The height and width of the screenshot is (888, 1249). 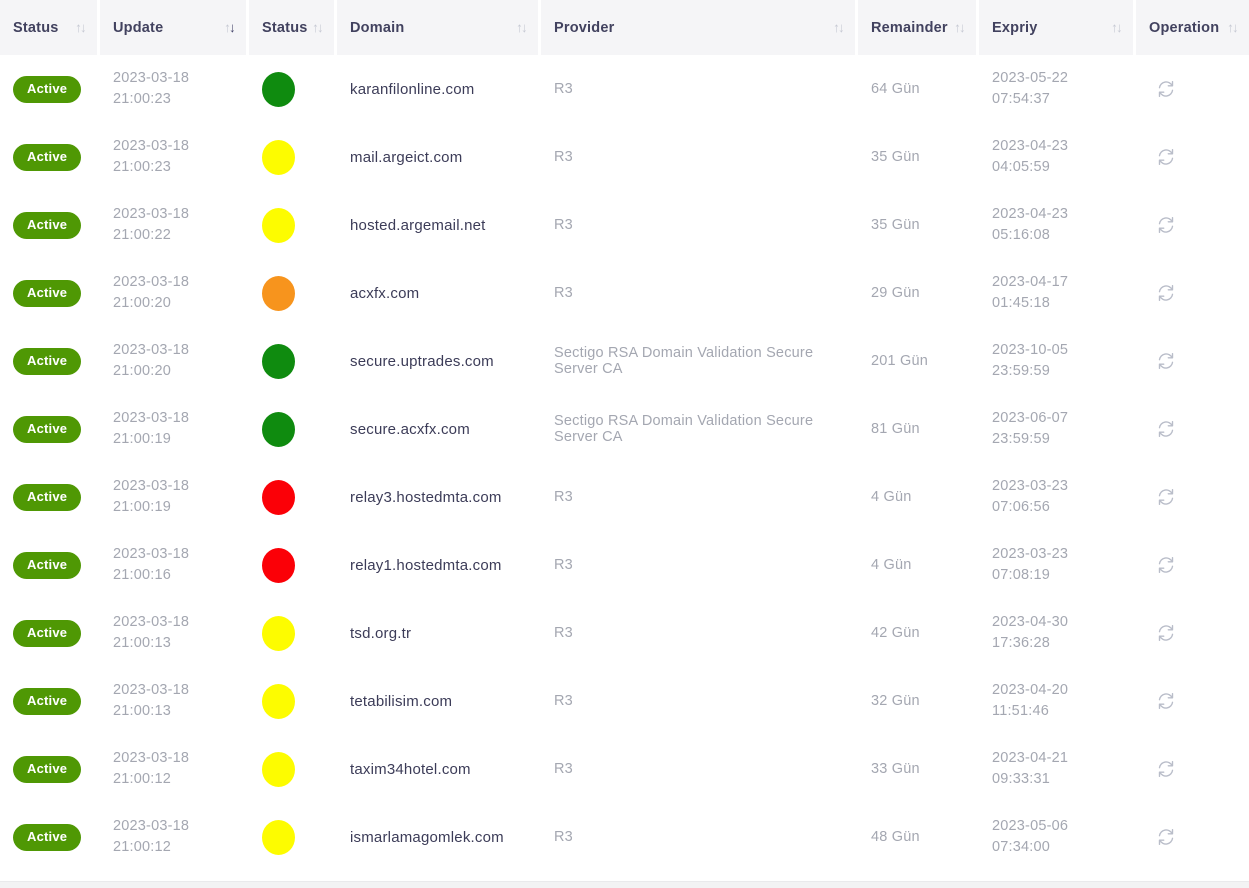 I want to click on remainder-days: 35 Gün, so click(x=895, y=157).